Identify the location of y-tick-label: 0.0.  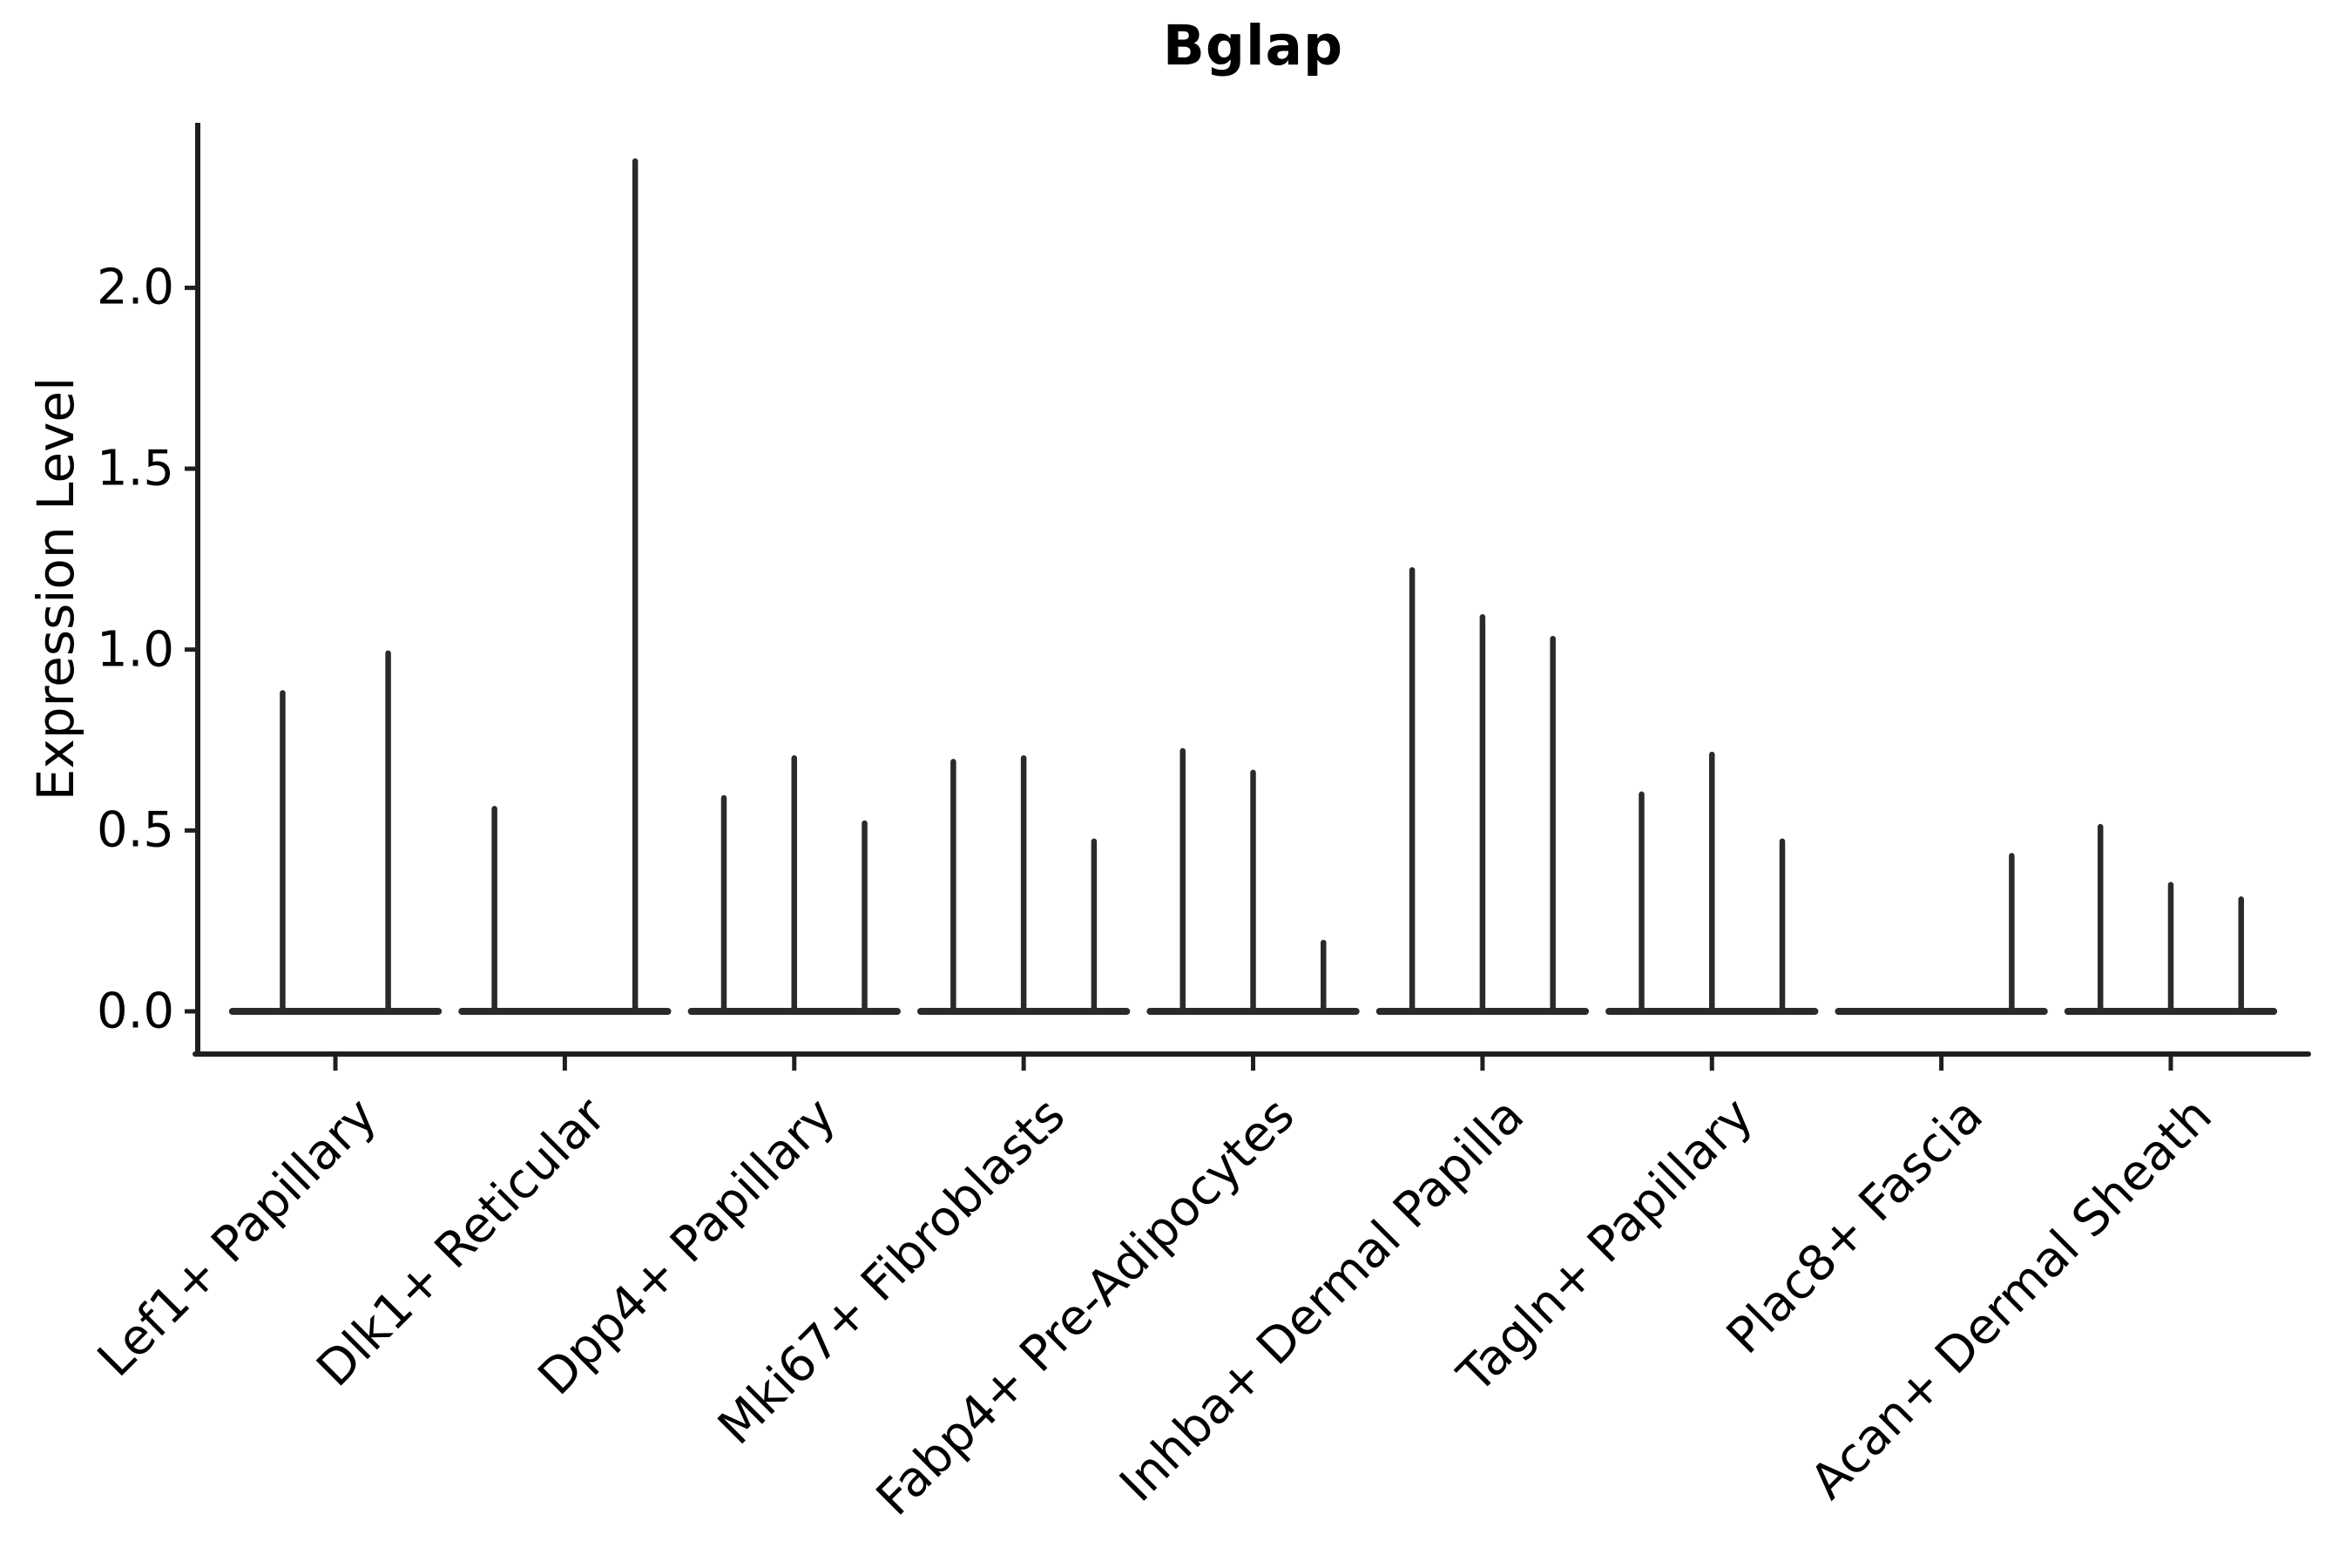
(135, 1012).